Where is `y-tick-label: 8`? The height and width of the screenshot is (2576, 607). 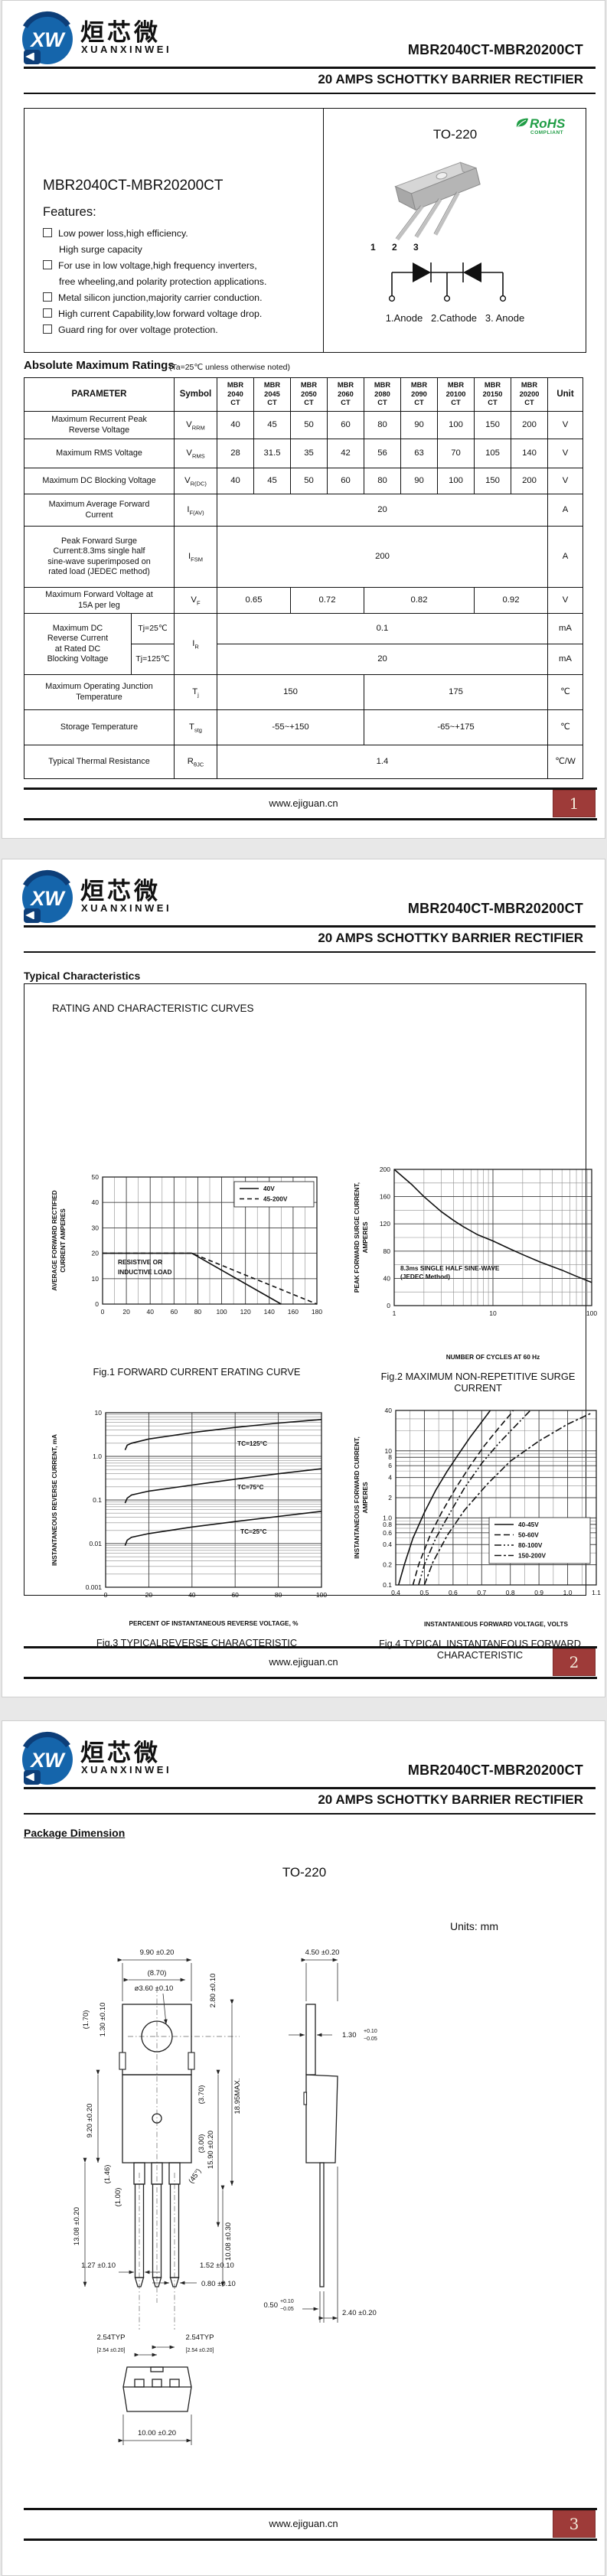 y-tick-label: 8 is located at coordinates (390, 1457).